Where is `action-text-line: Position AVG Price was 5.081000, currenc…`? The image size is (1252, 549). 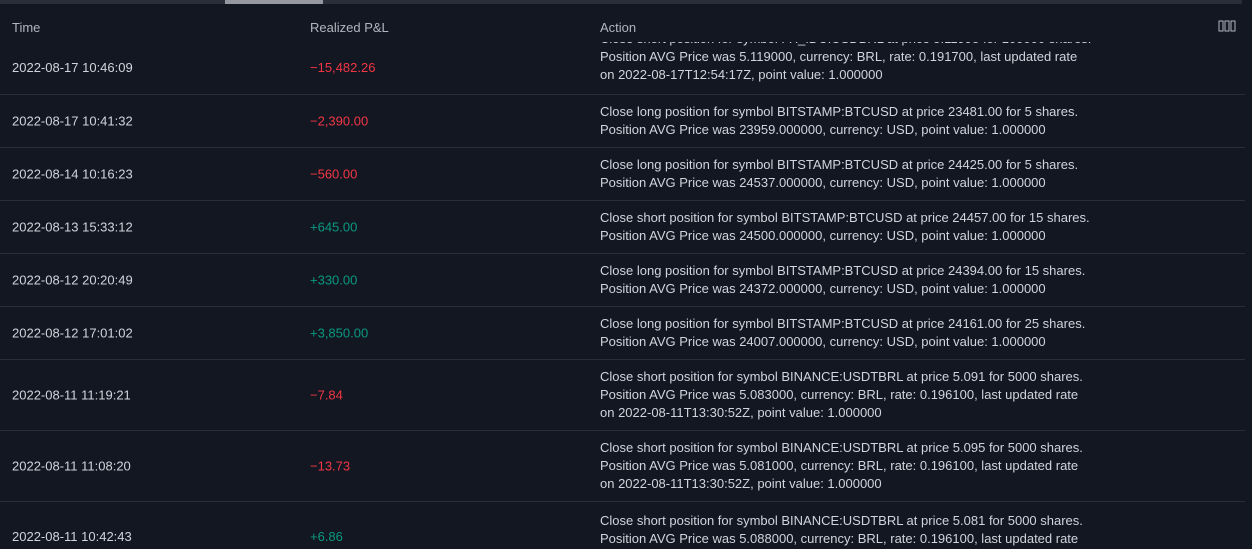
action-text-line: Position AVG Price was 5.081000, currenc… is located at coordinates (839, 465).